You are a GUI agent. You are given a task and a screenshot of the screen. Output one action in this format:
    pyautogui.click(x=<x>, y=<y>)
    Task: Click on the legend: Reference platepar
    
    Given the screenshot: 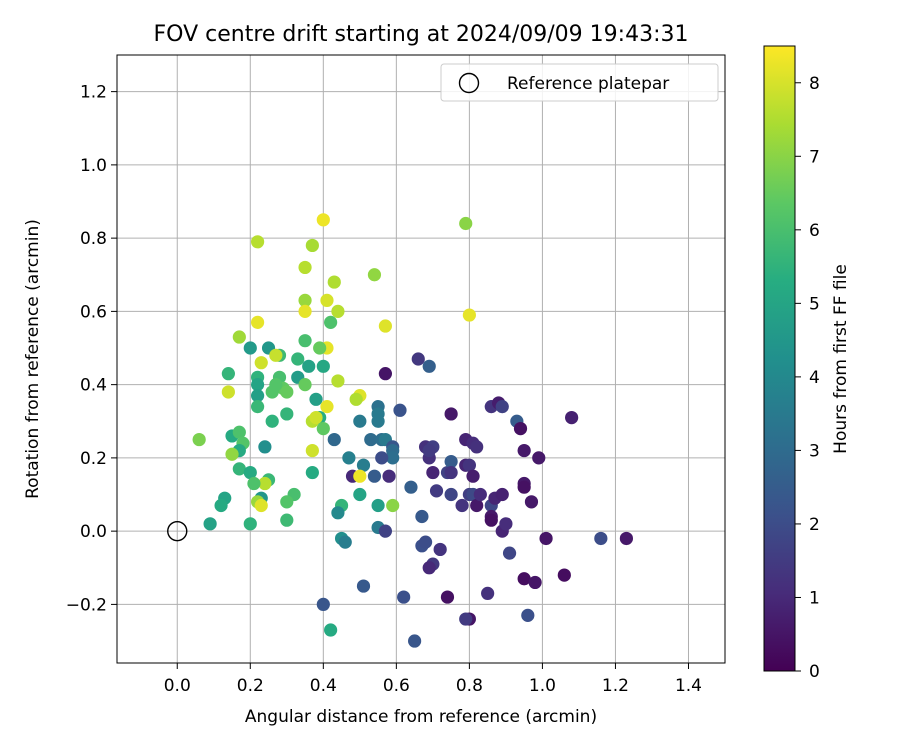 What is the action you would take?
    pyautogui.click(x=579, y=82)
    